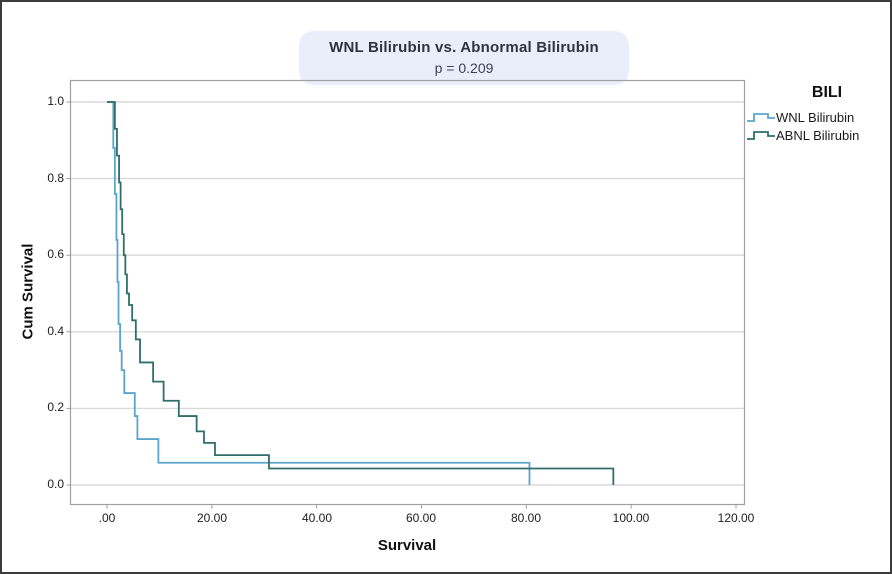  Describe the element at coordinates (736, 518) in the screenshot. I see `x-tick-120: 120.00` at that location.